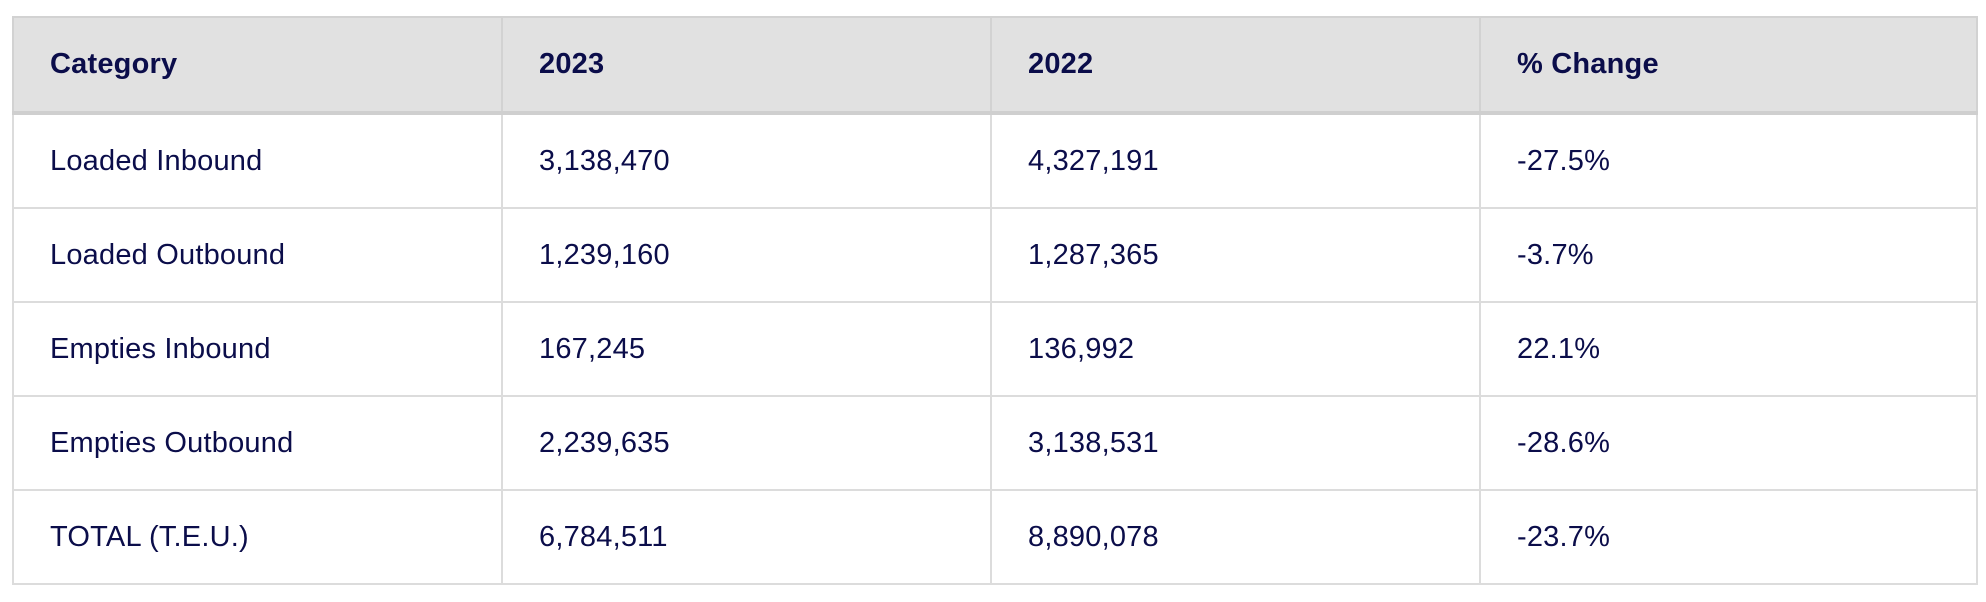 Image resolution: width=1986 pixels, height=602 pixels. I want to click on cell-category: TOTAL (T.E.U.), so click(257, 537).